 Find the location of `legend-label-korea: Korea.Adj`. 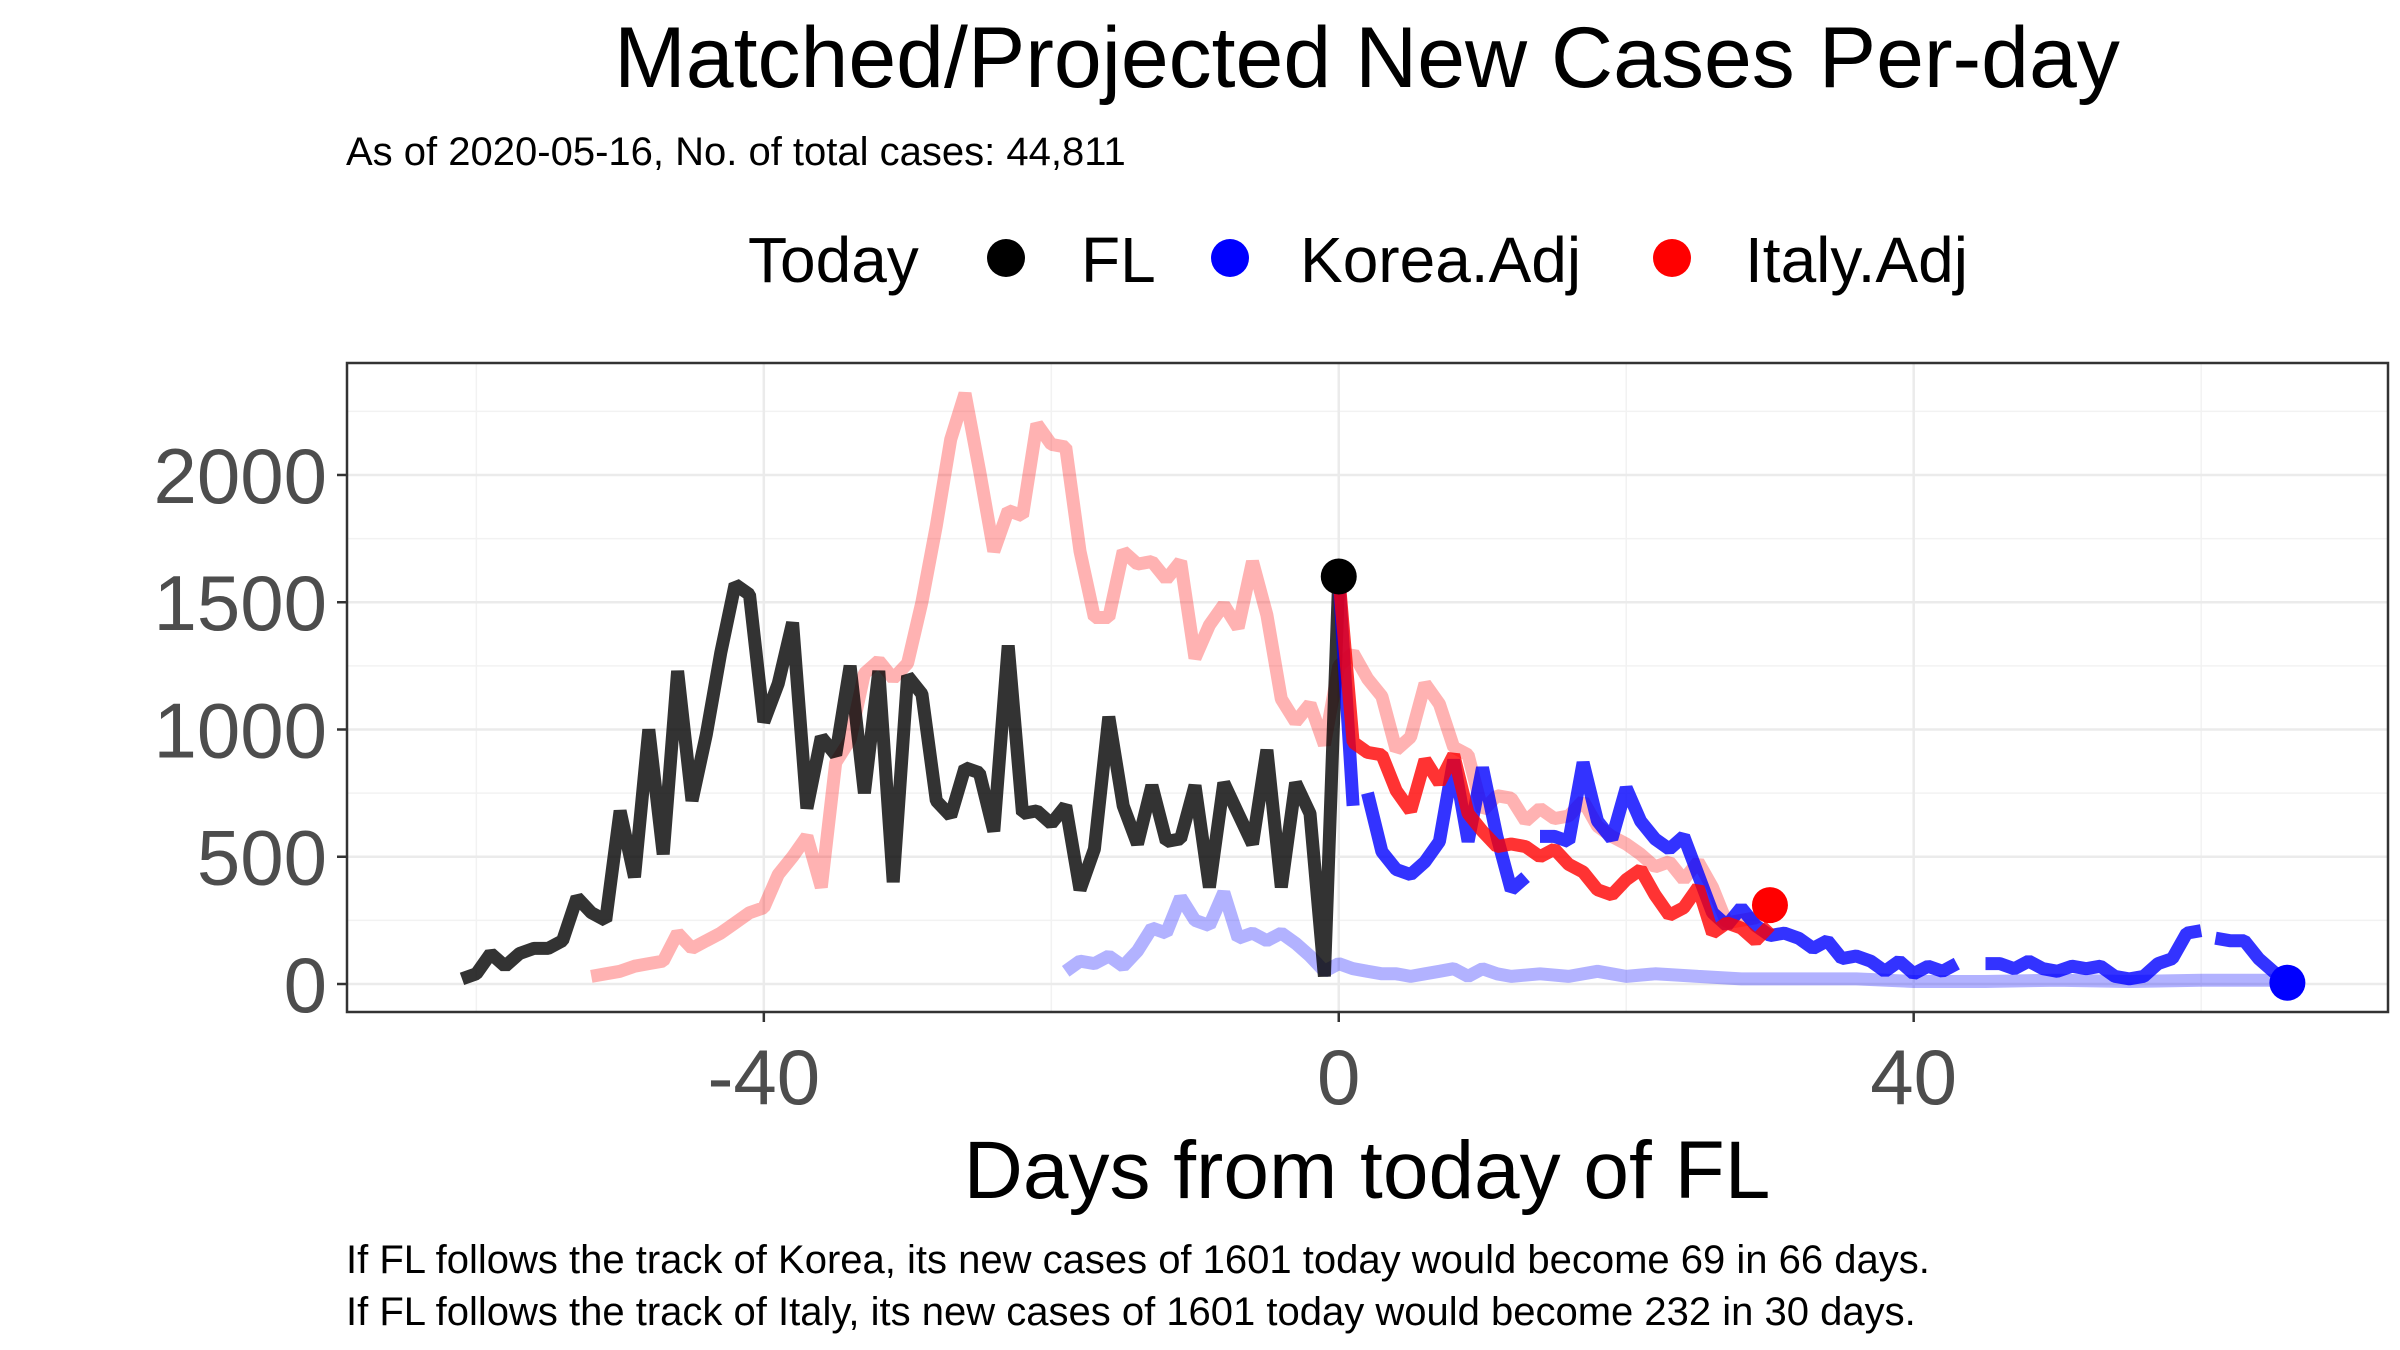

legend-label-korea: Korea.Adj is located at coordinates (1440, 260).